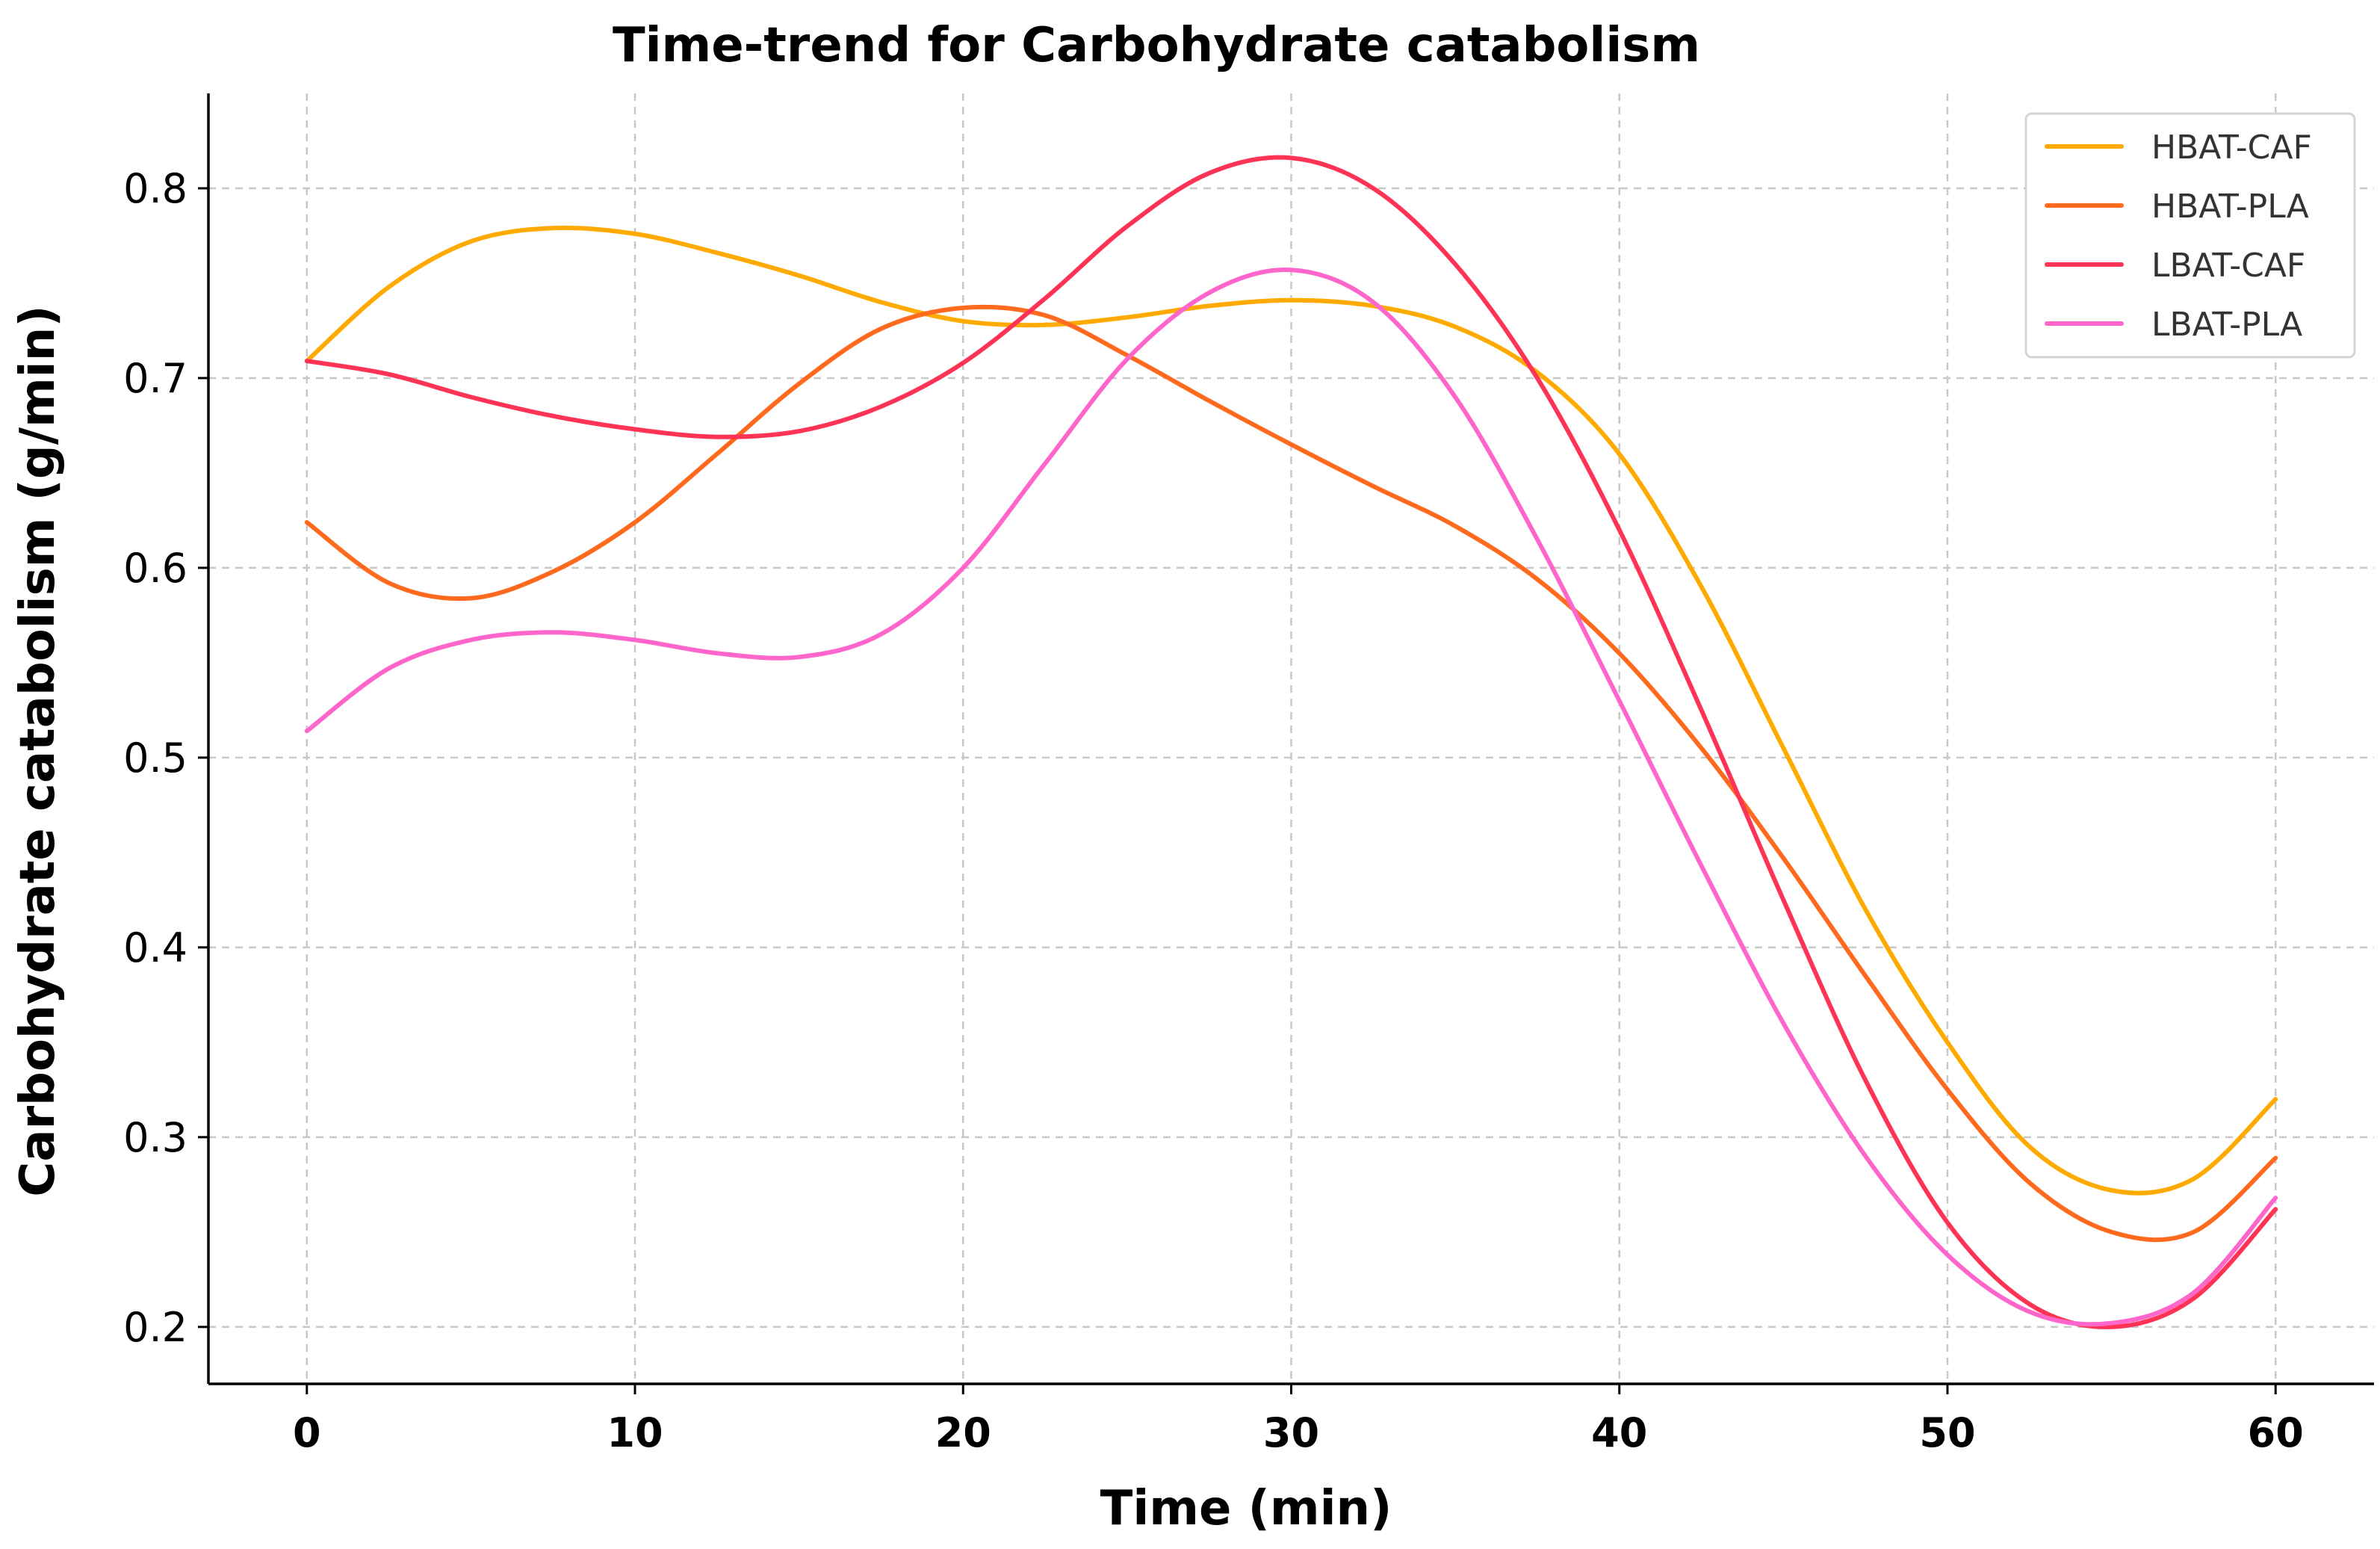 Image resolution: width=2380 pixels, height=1549 pixels. What do you see at coordinates (2228, 266) in the screenshot?
I see `legend-label-lbat-caf: LBAT-CAF` at bounding box center [2228, 266].